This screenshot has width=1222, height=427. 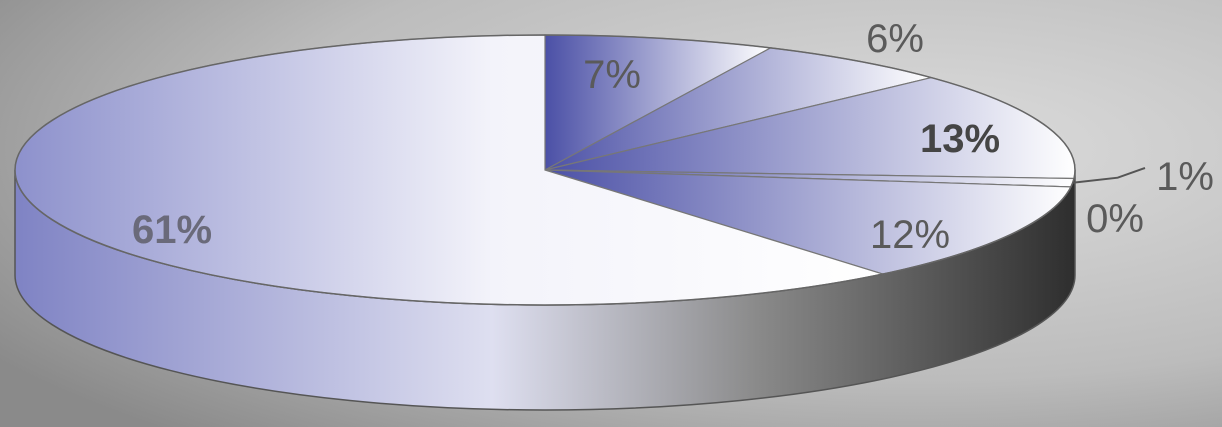 What do you see at coordinates (1185, 177) in the screenshot?
I see `slice-label-1-pct: 1%` at bounding box center [1185, 177].